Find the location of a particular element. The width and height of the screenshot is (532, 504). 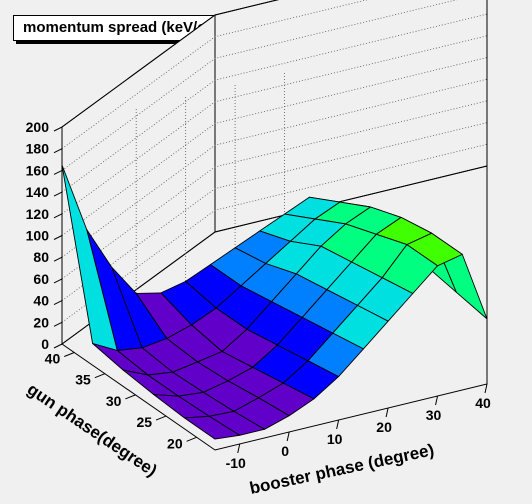

z-tick-label: 60 is located at coordinates (41, 279).